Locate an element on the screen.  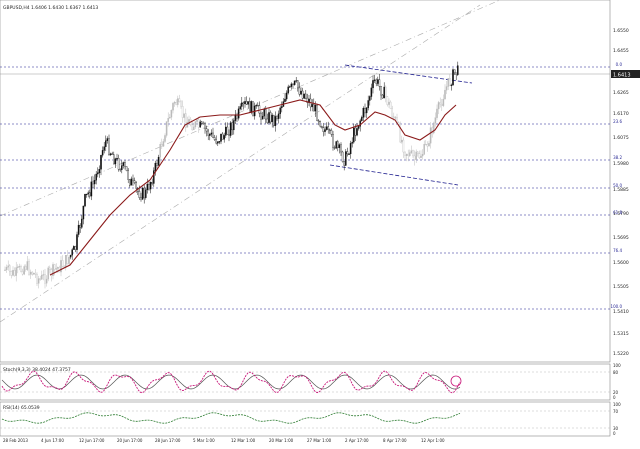
stoch-panel-border is located at coordinates (305, 382).